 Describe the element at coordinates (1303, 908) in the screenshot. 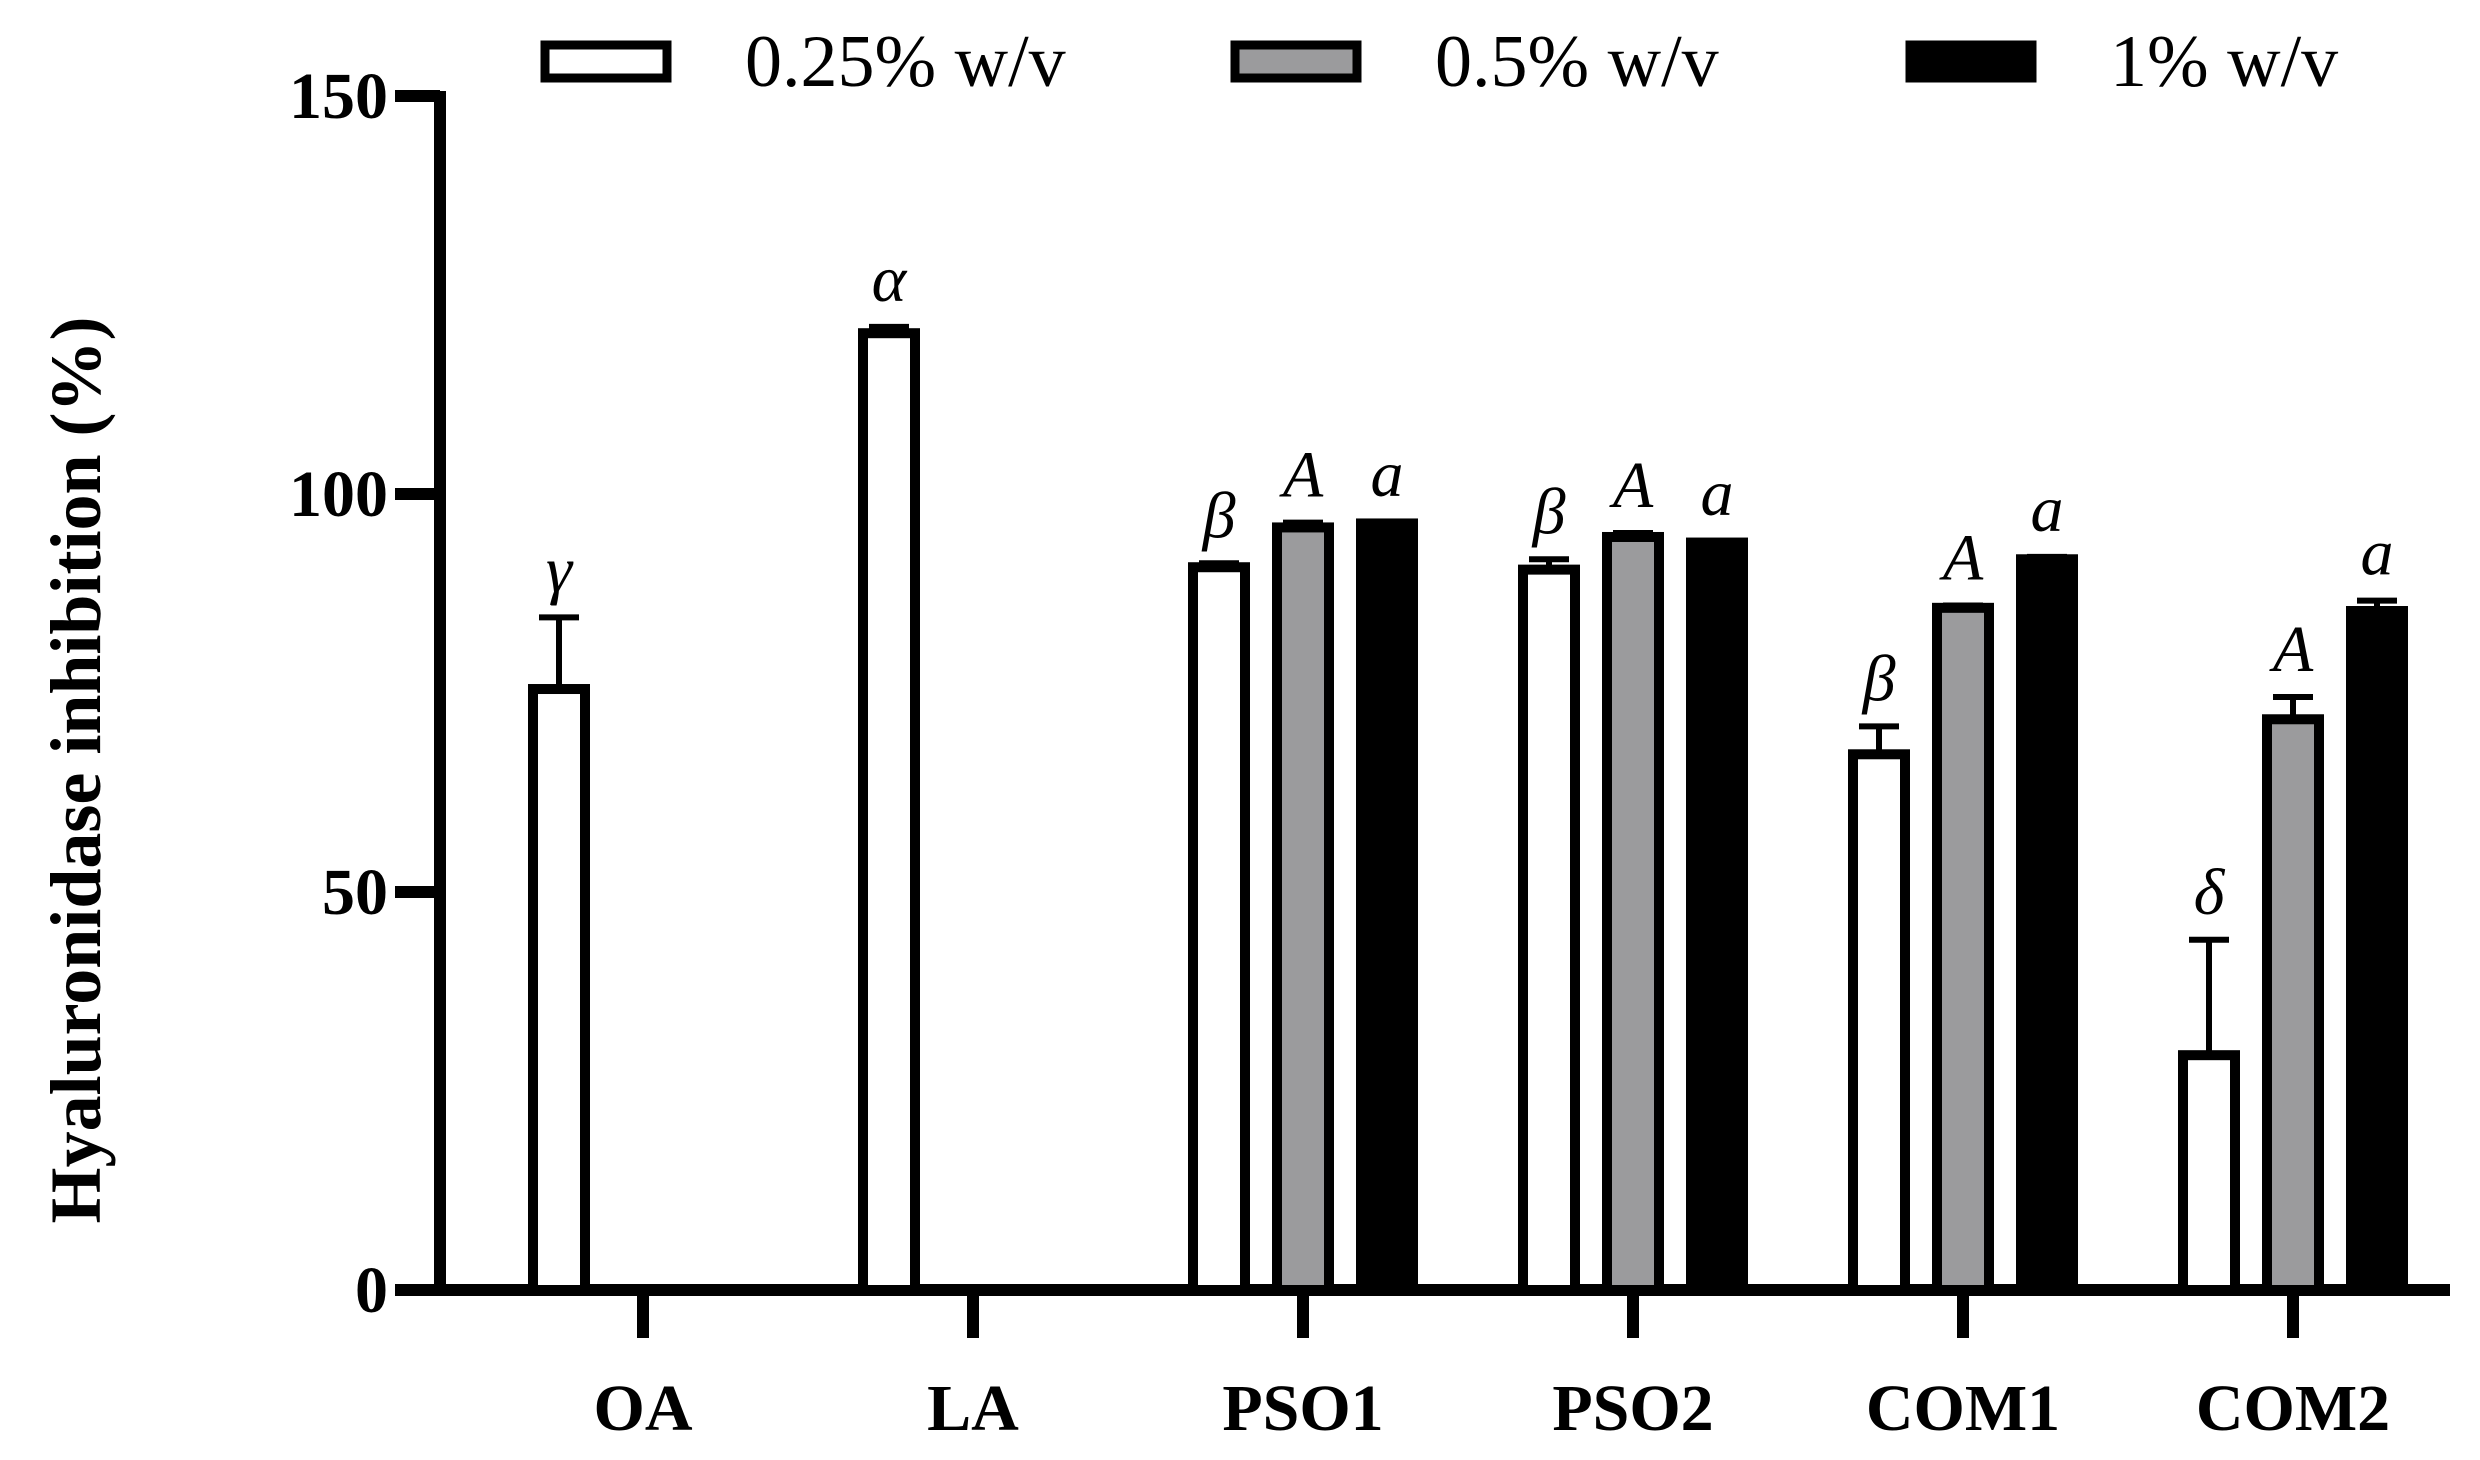

I see `bar-pso1-s2` at that location.